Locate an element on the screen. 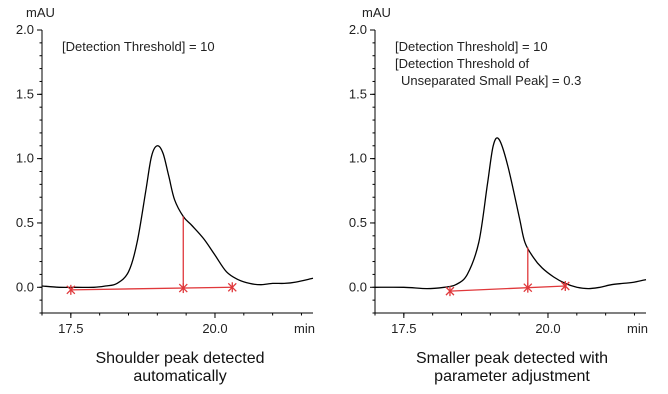 The image size is (668, 394). panel-caption: automatically is located at coordinates (179, 376).